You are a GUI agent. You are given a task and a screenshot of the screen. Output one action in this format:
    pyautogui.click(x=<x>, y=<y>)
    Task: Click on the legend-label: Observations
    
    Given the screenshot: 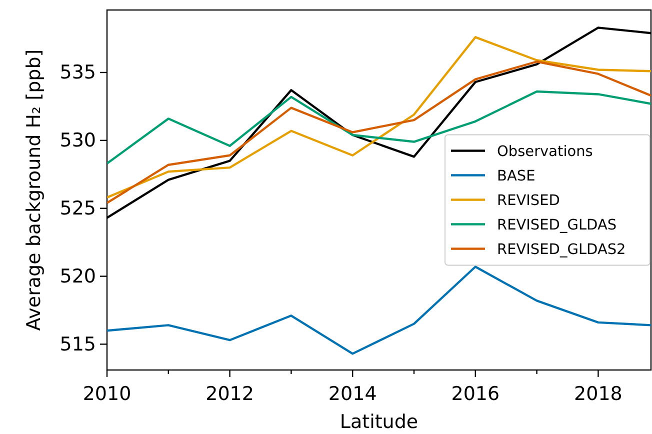 What is the action you would take?
    pyautogui.click(x=545, y=152)
    